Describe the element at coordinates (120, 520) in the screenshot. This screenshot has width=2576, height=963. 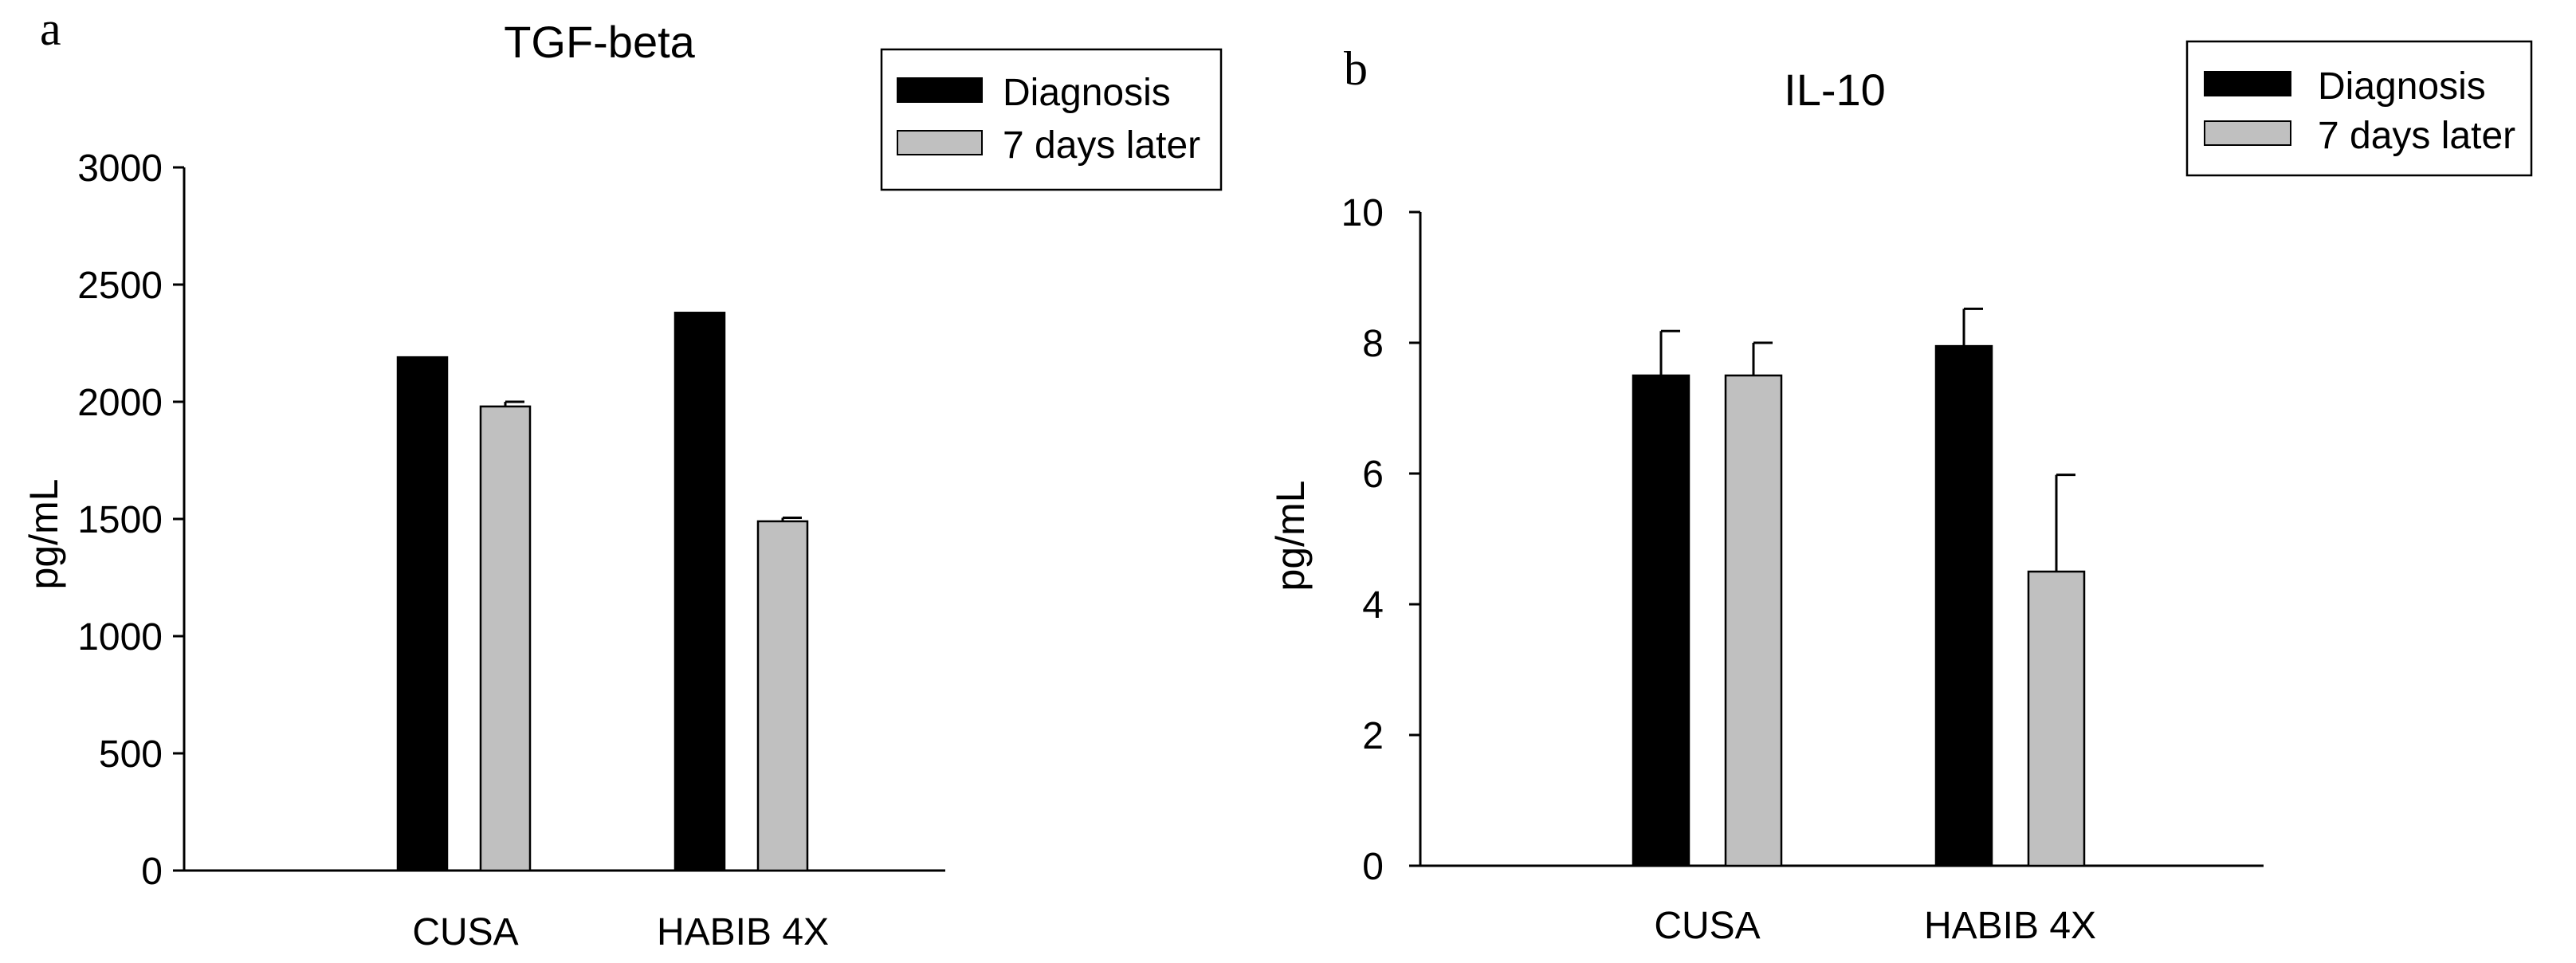
I see `panel-a-y-tick-label: 1500` at that location.